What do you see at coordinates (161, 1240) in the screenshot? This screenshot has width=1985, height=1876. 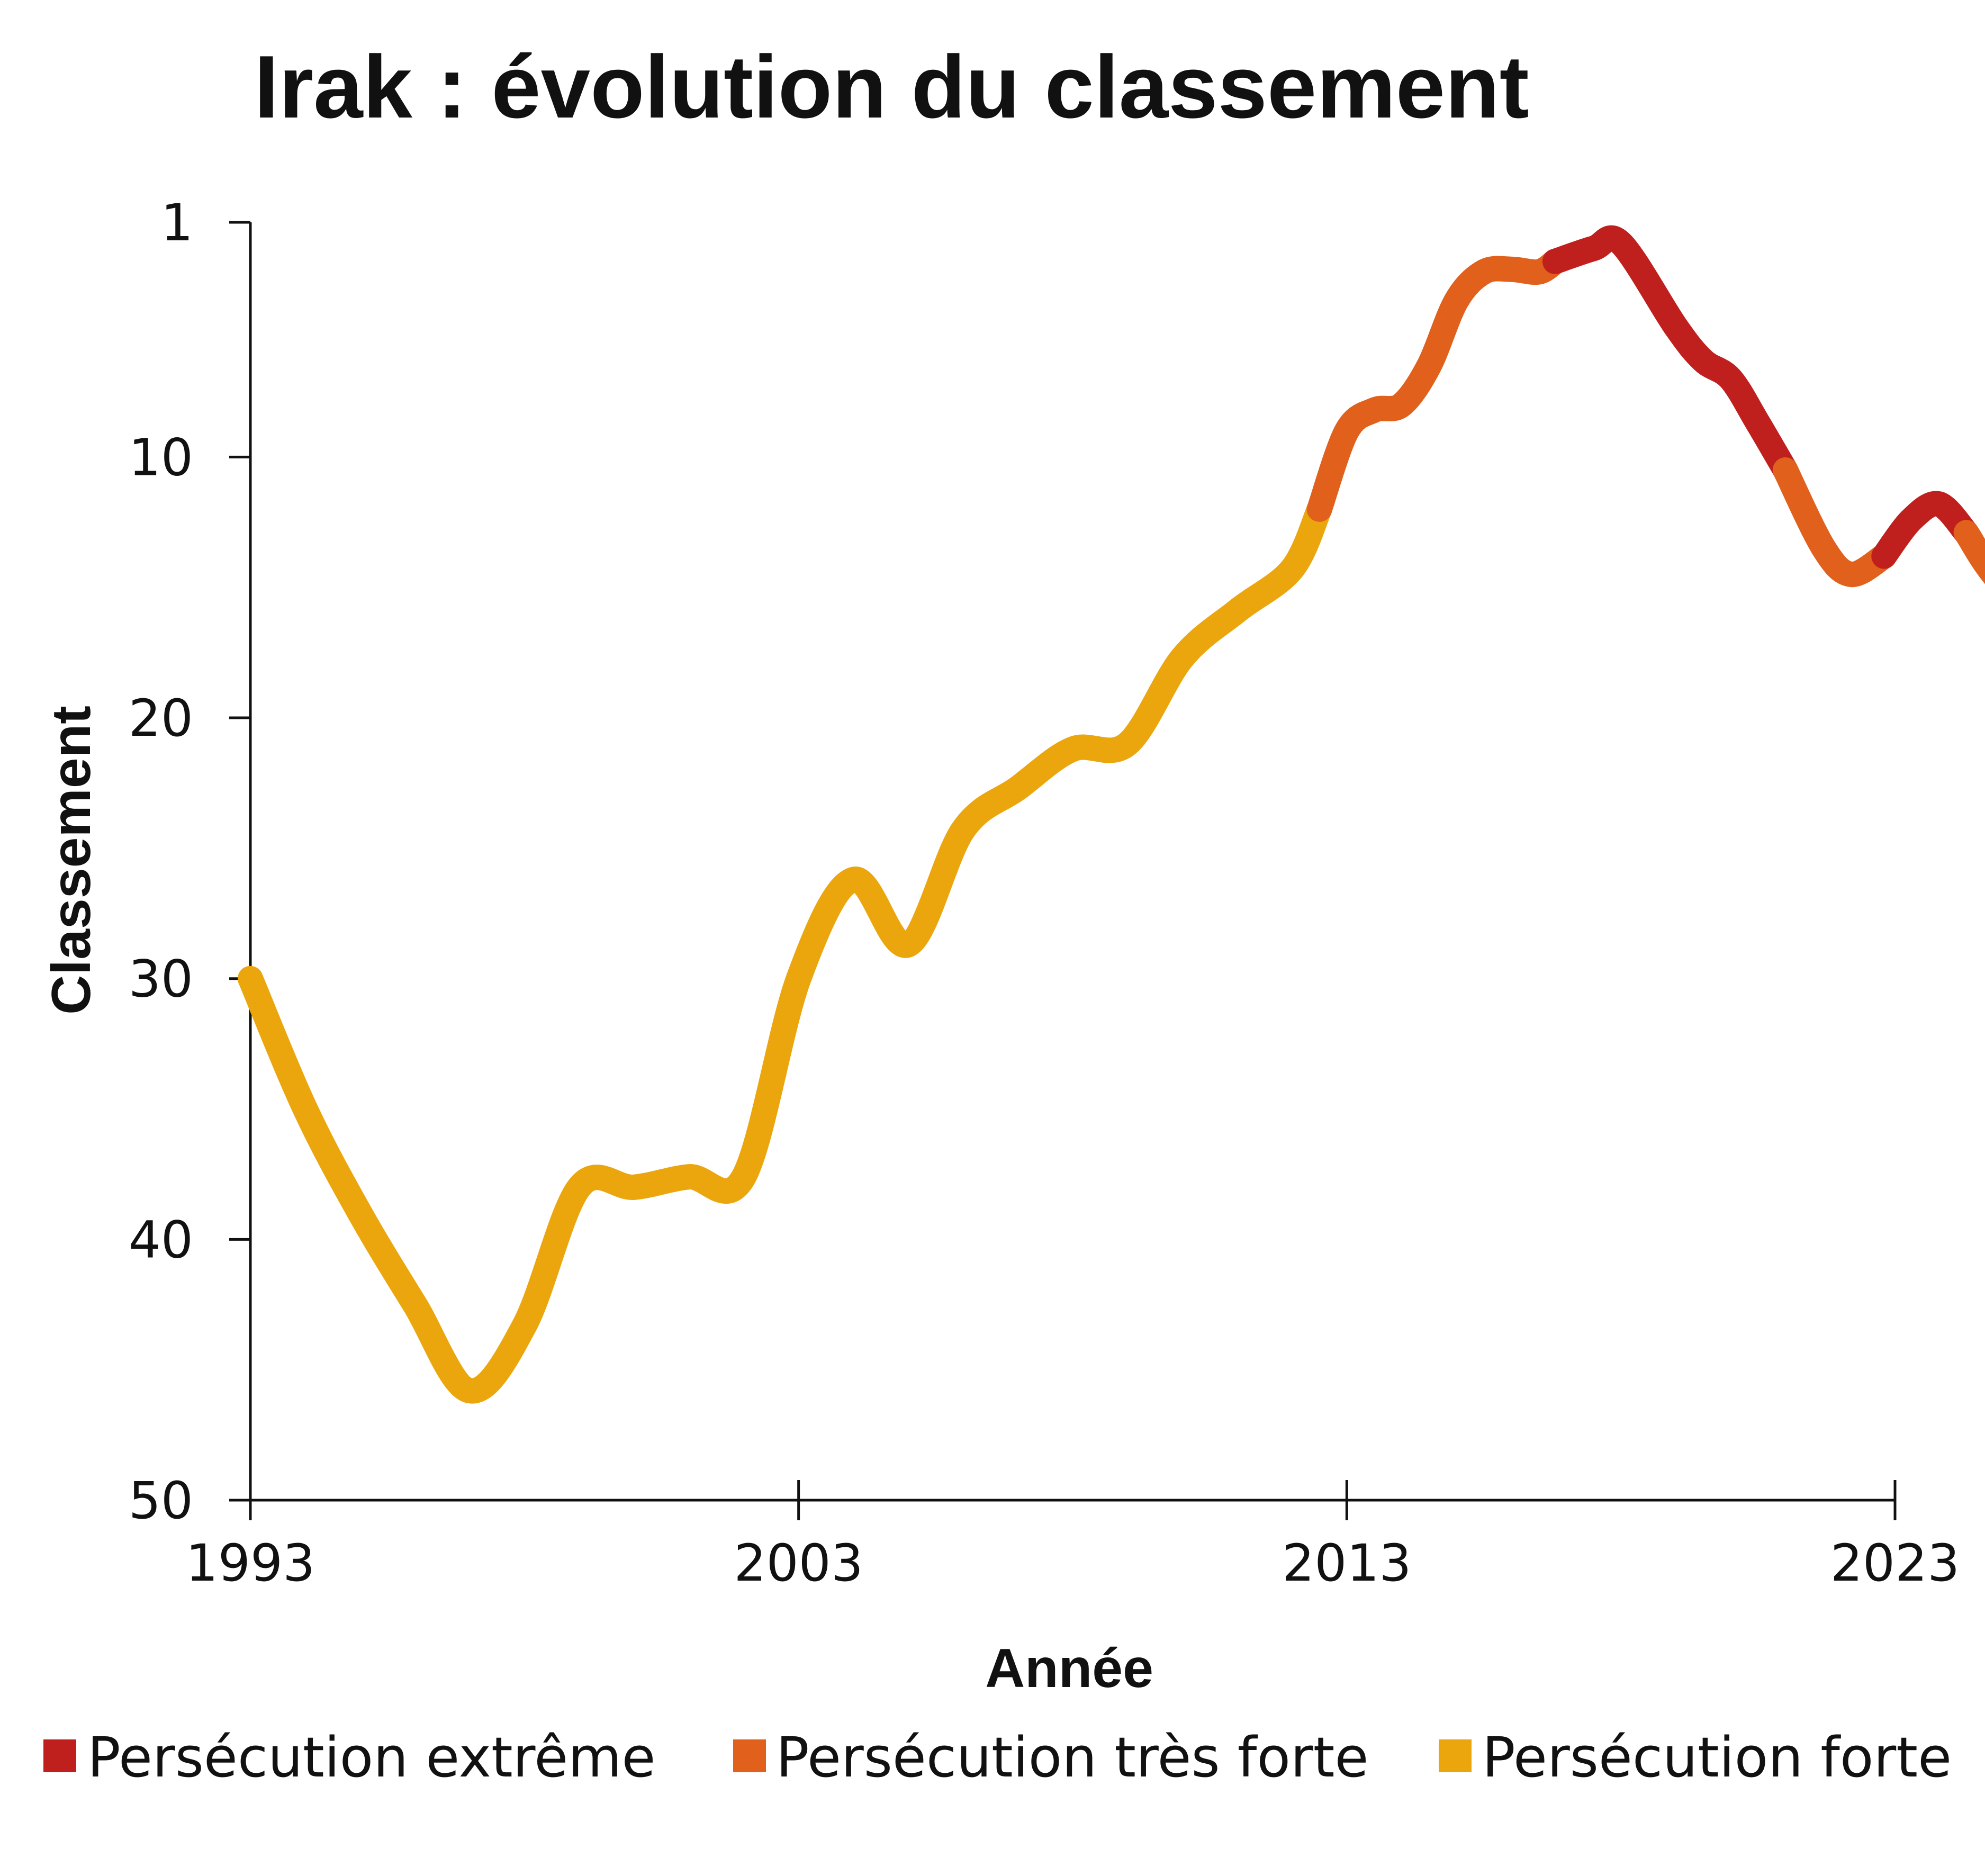 I see `y-tick-label: 40` at bounding box center [161, 1240].